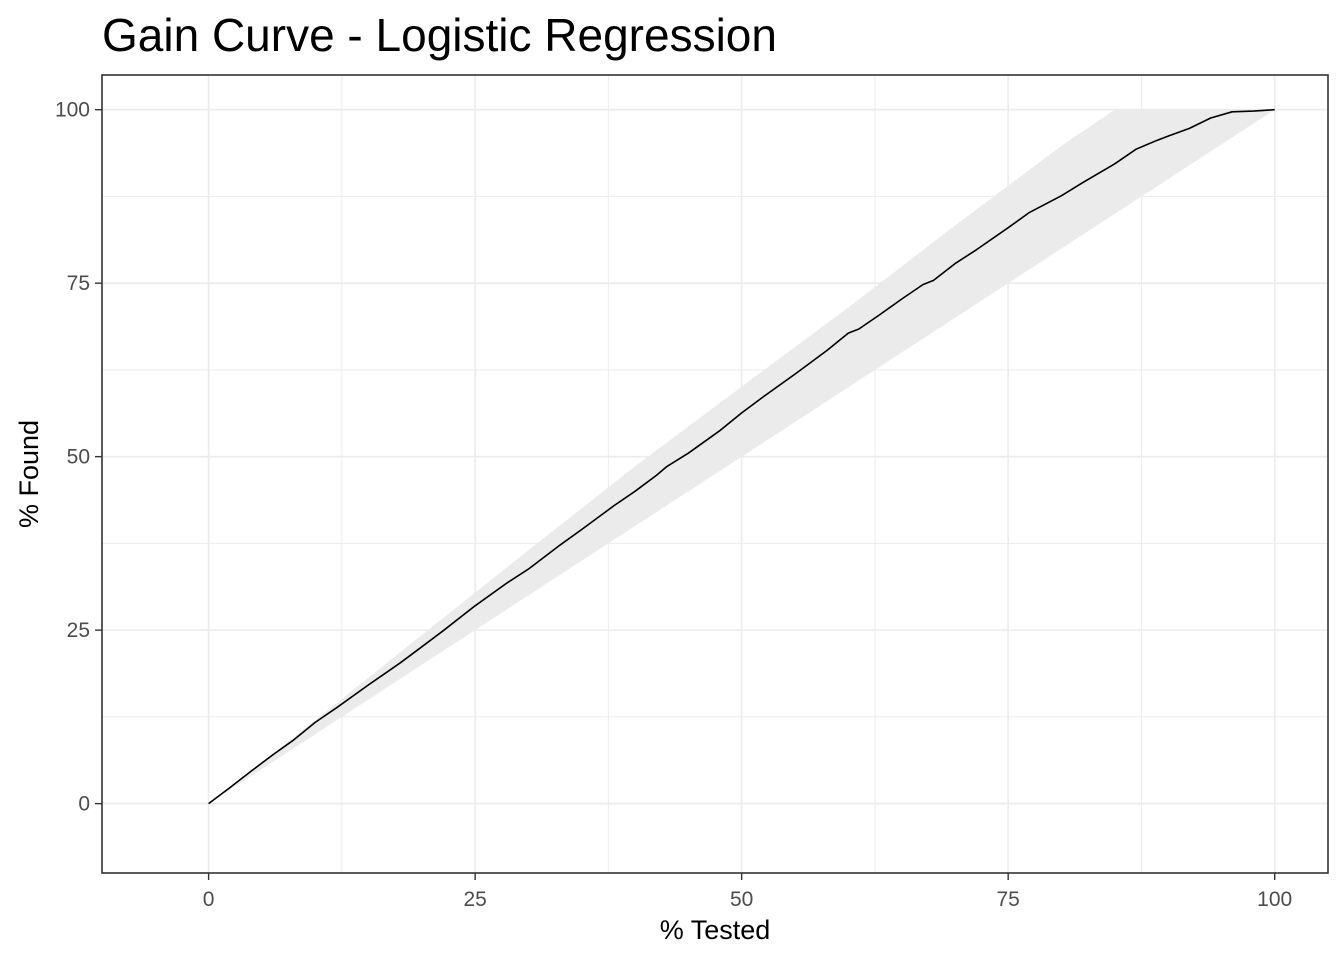  What do you see at coordinates (78, 457) in the screenshot?
I see `y-tick-label: 50` at bounding box center [78, 457].